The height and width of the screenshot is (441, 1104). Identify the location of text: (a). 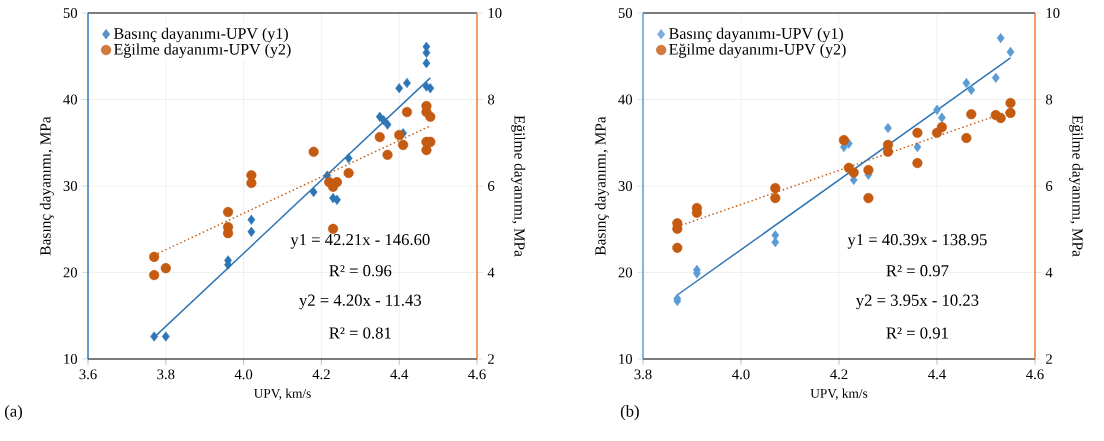
(13, 413).